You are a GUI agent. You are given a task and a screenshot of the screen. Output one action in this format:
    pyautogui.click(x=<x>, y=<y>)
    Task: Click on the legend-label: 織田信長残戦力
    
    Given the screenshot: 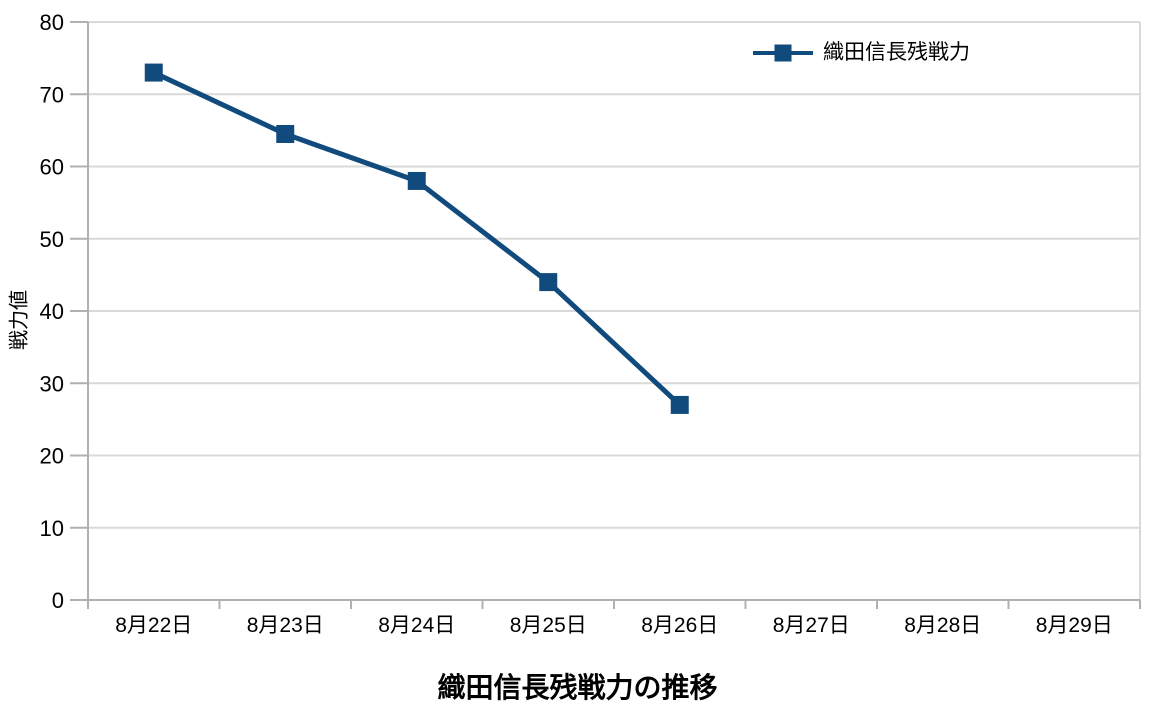 What is the action you would take?
    pyautogui.click(x=896, y=52)
    